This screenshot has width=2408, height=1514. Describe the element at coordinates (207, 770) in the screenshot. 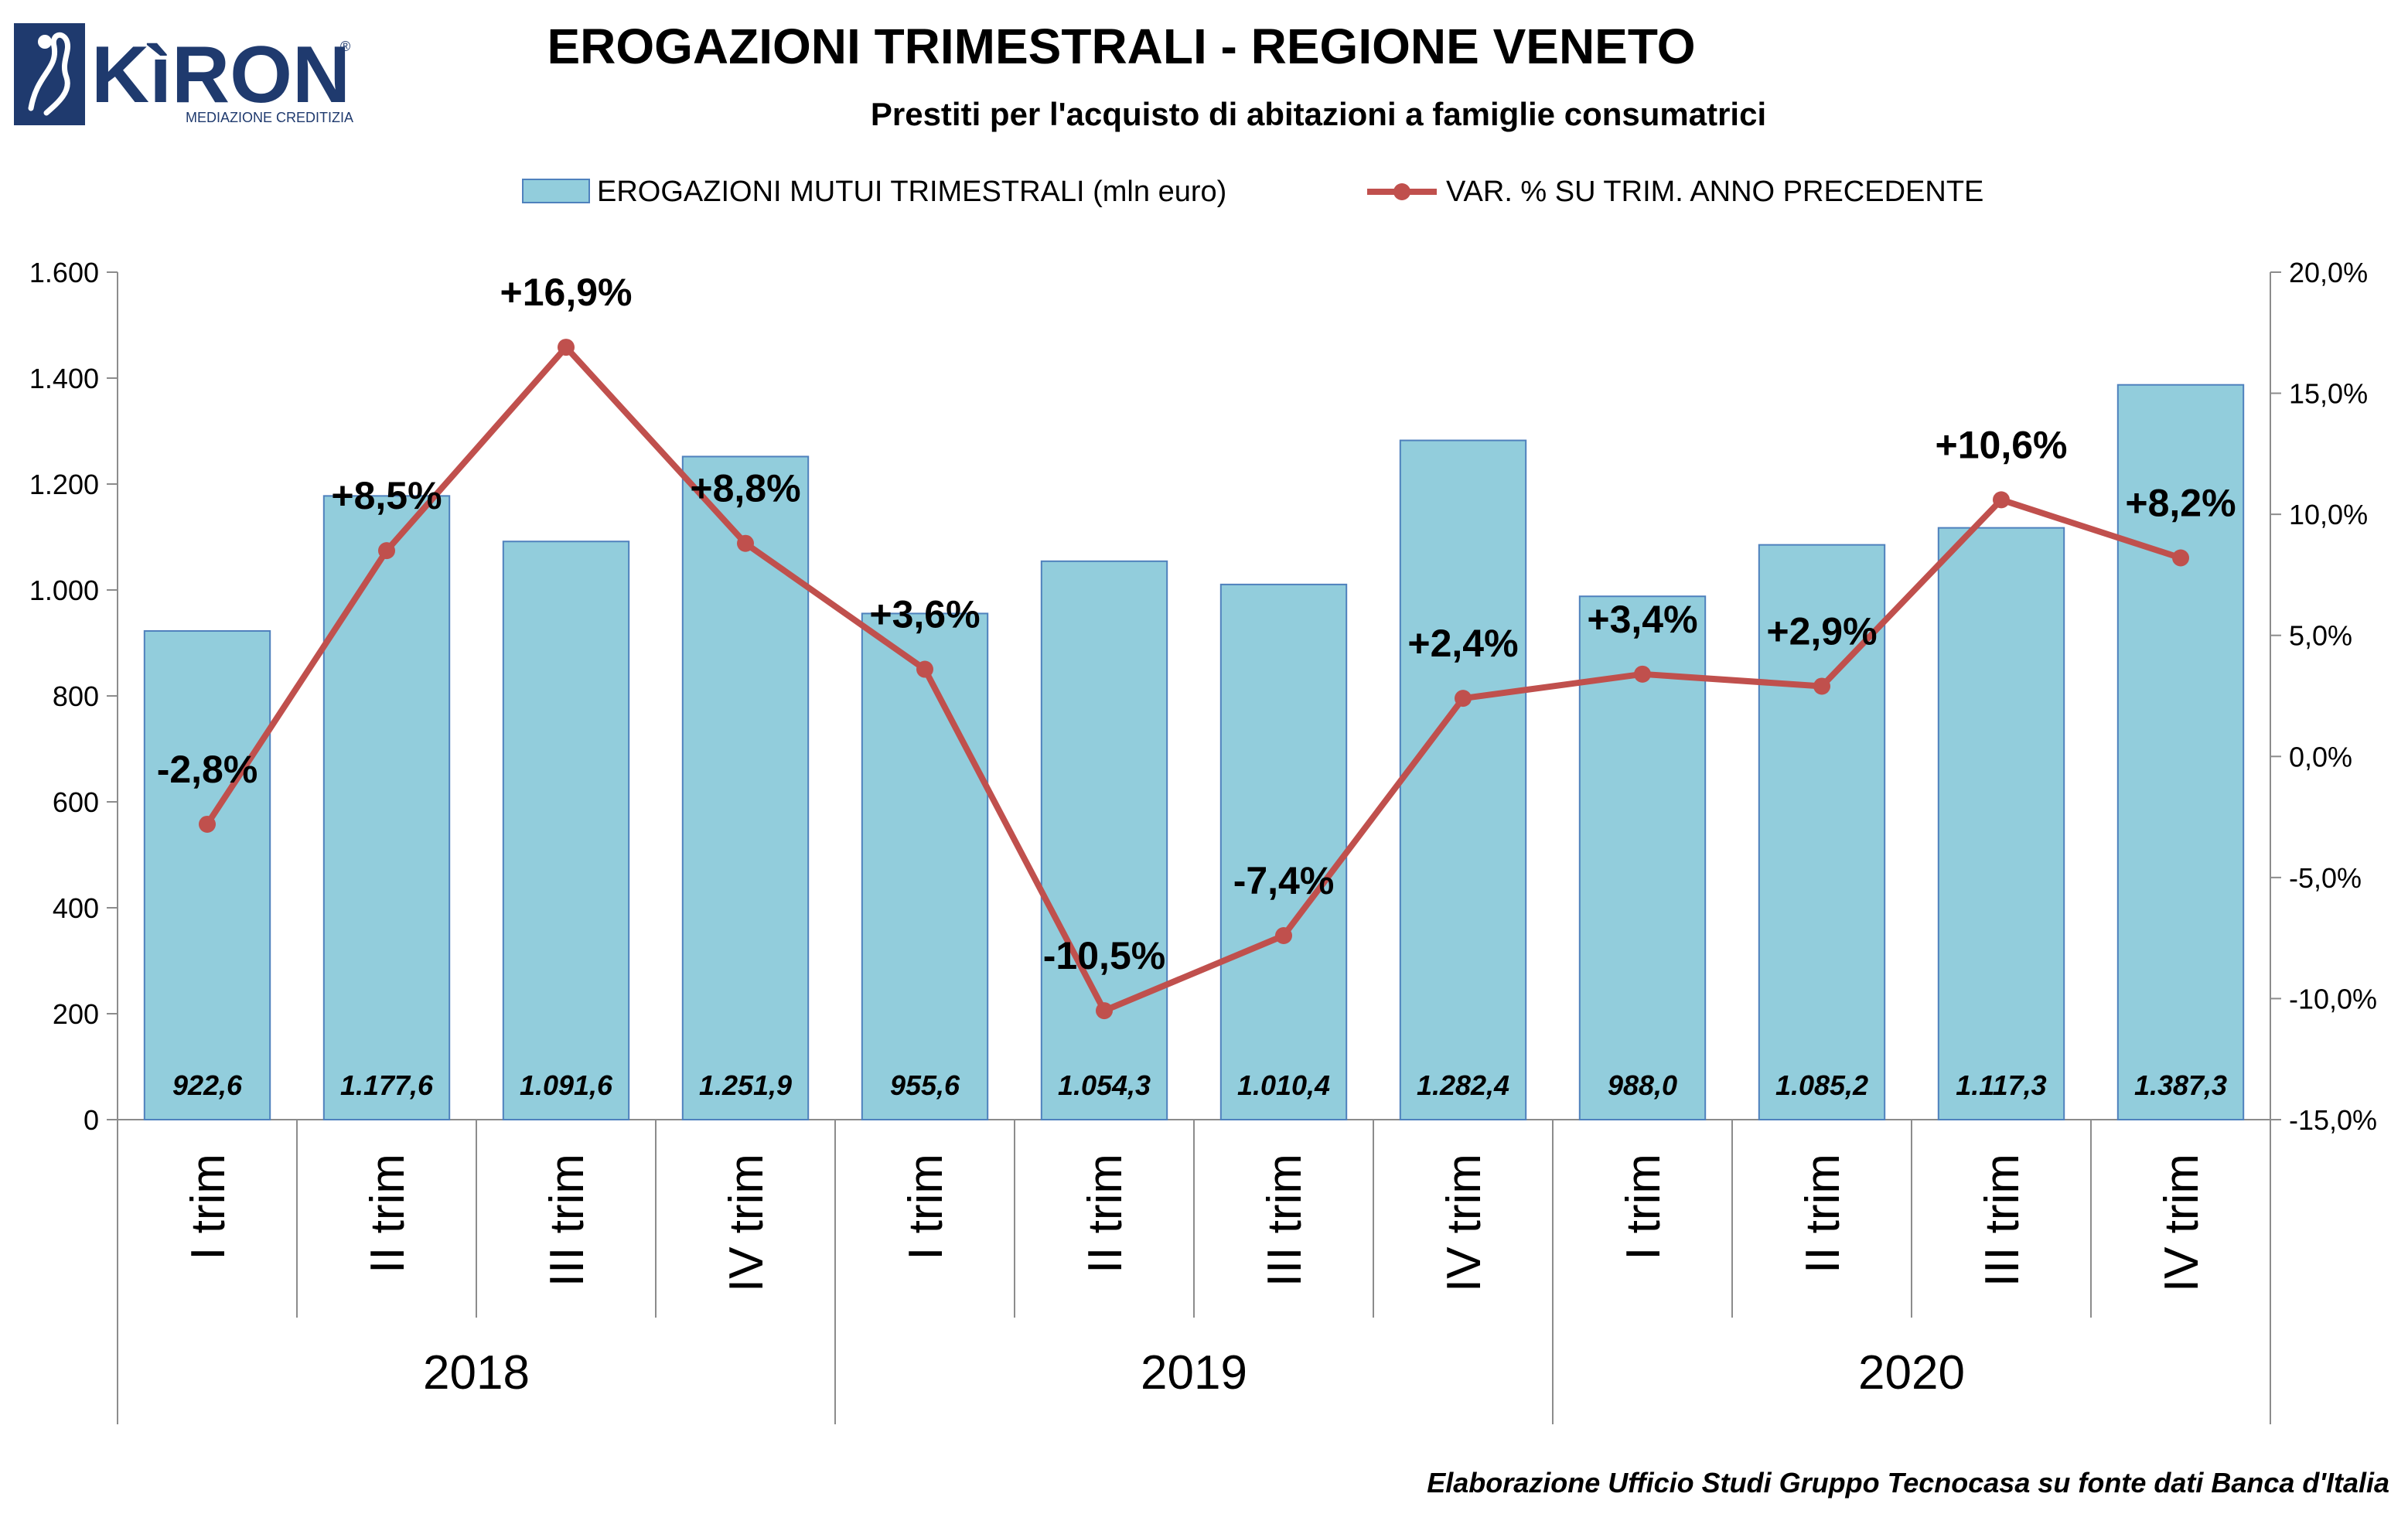

I see `line-value-label: -2,8%` at that location.